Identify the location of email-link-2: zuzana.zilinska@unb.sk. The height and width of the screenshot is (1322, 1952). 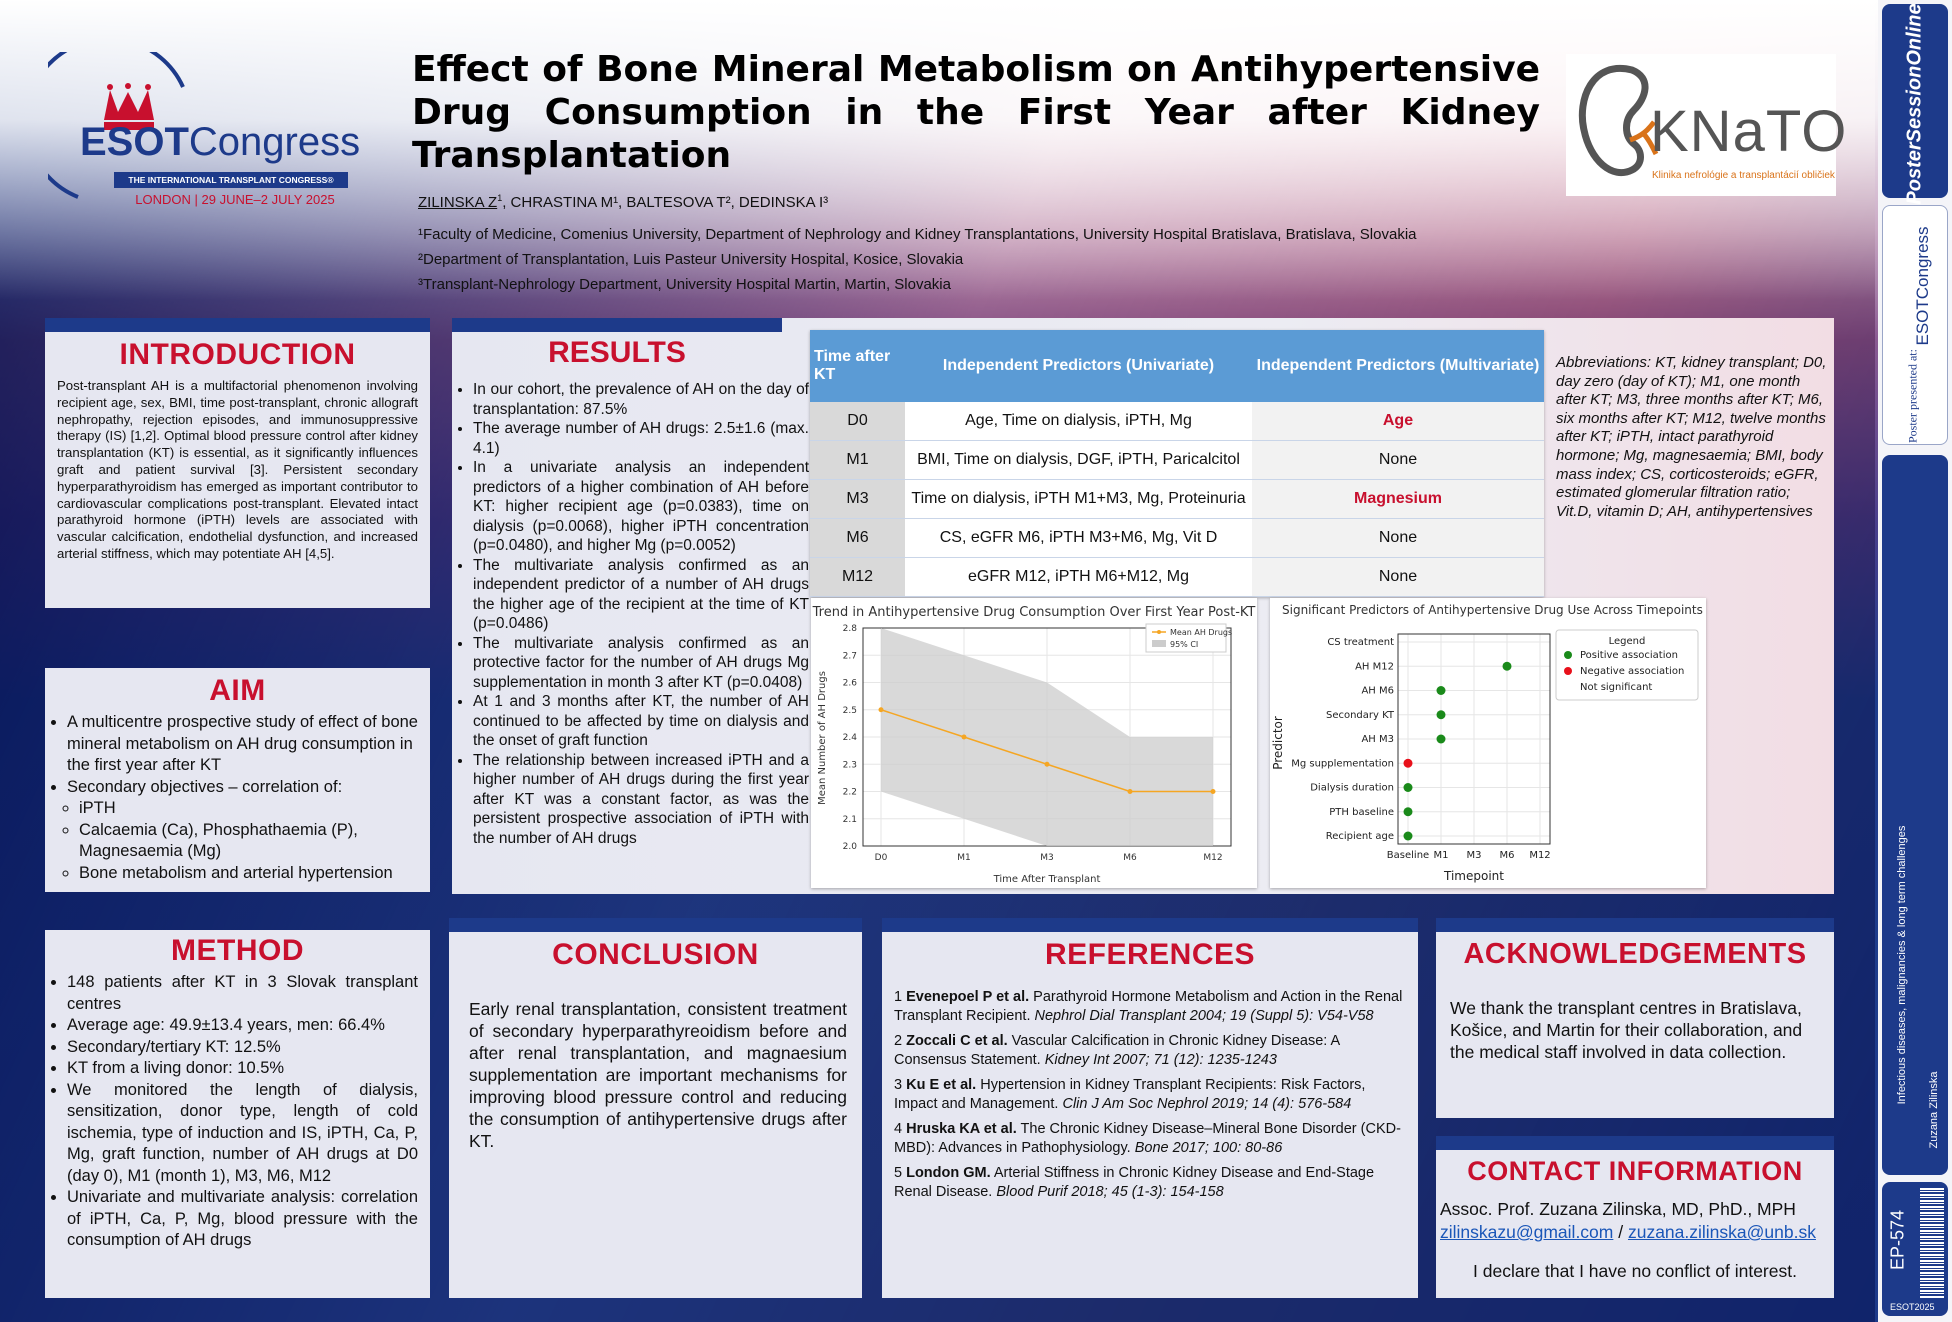
(1721, 1232).